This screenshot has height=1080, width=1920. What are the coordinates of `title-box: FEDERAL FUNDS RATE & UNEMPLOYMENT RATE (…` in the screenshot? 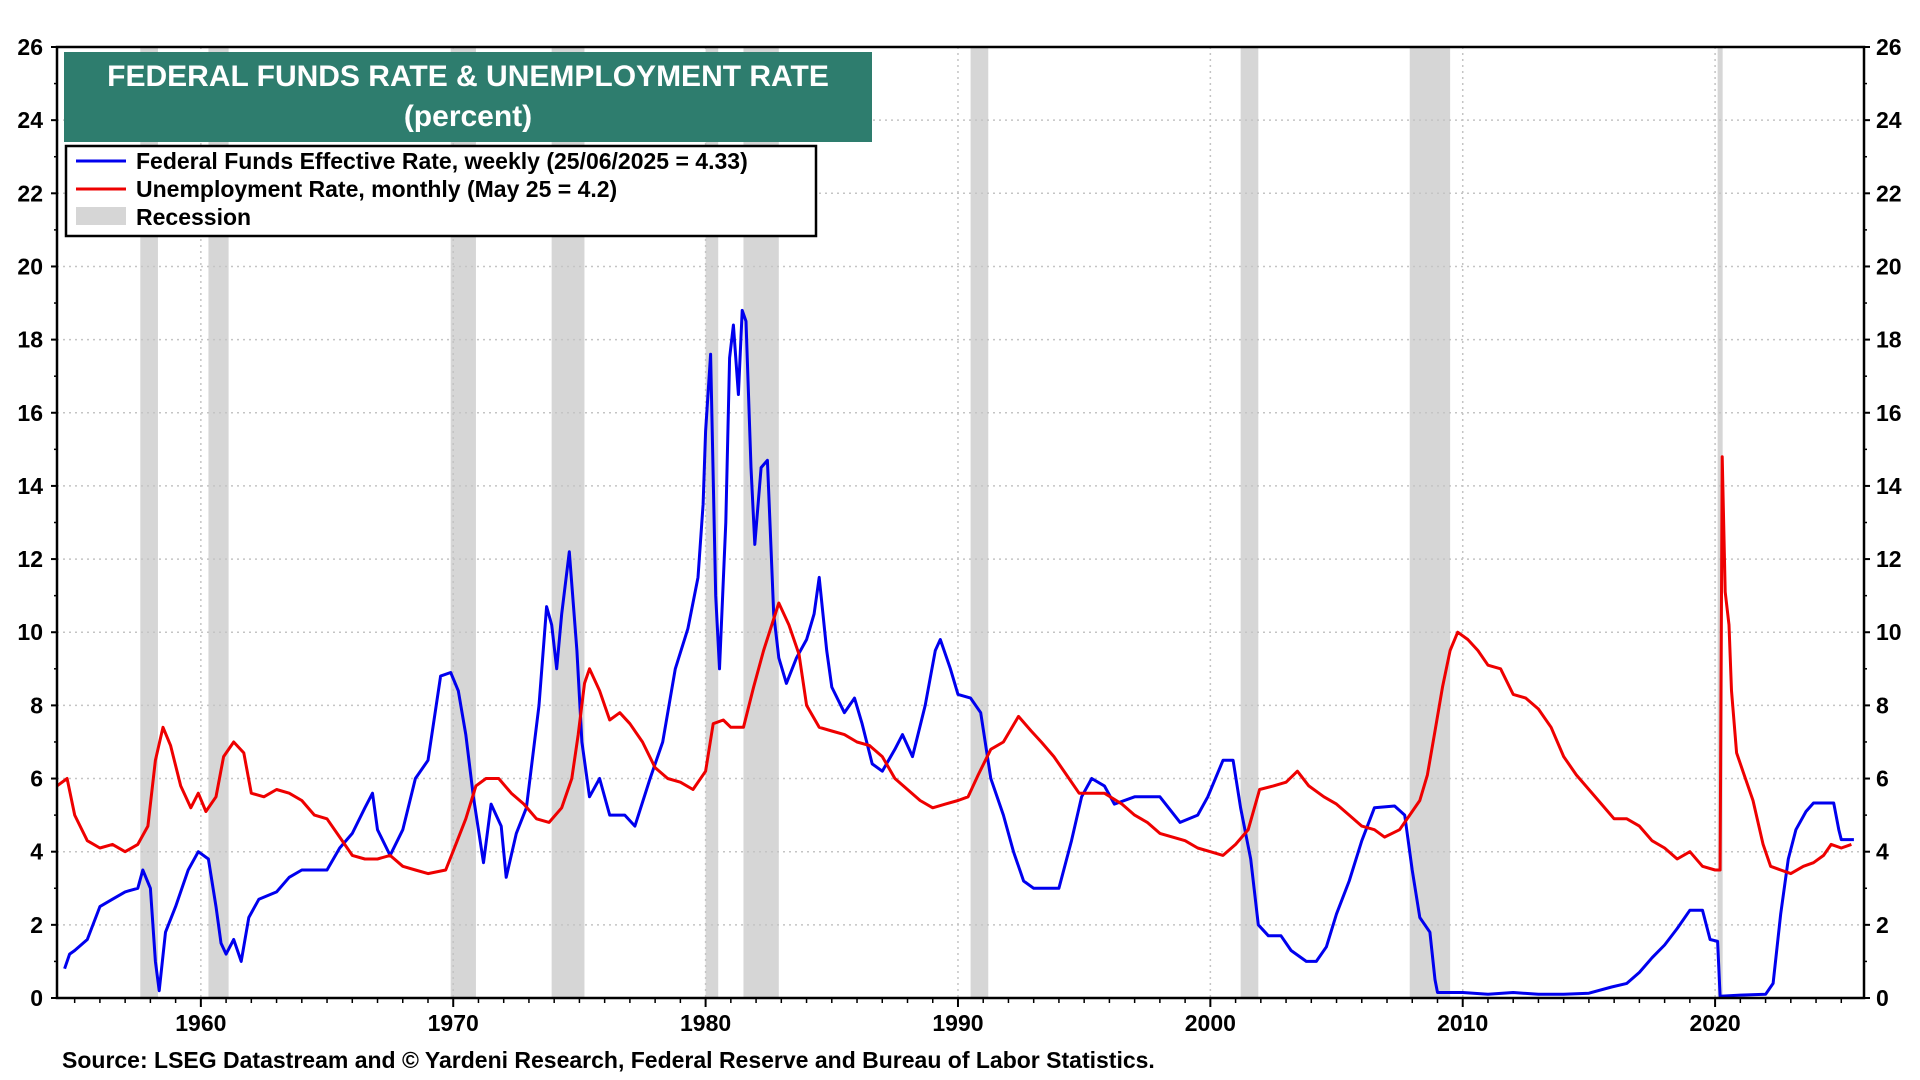 It's located at (468, 97).